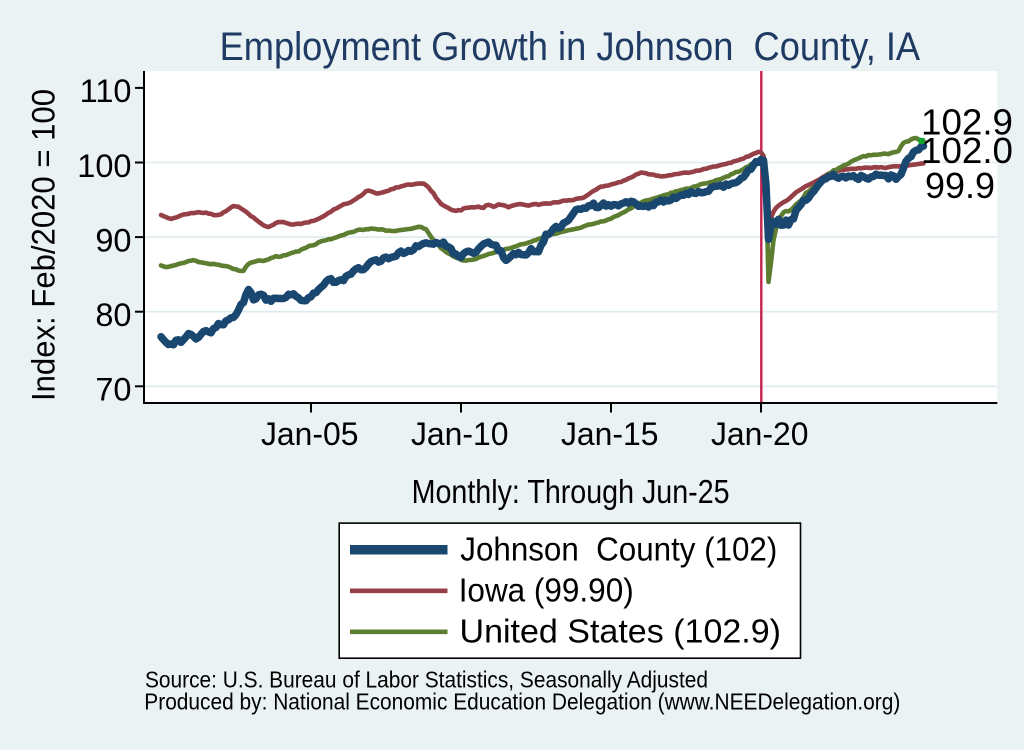  I want to click on svg-text: 90, so click(113, 240).